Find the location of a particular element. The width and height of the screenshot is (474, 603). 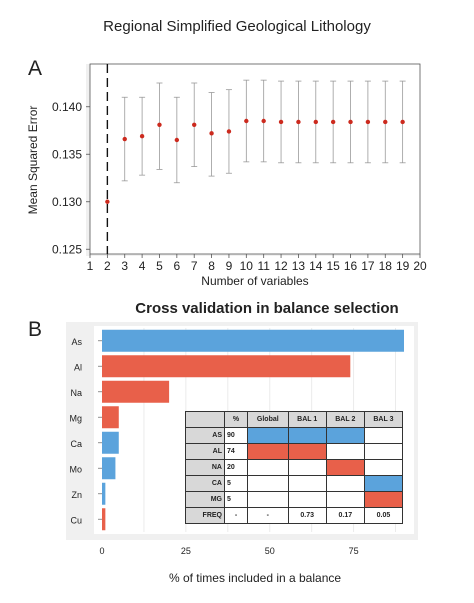

mse-x-tick-label: 18 is located at coordinates (386, 266).